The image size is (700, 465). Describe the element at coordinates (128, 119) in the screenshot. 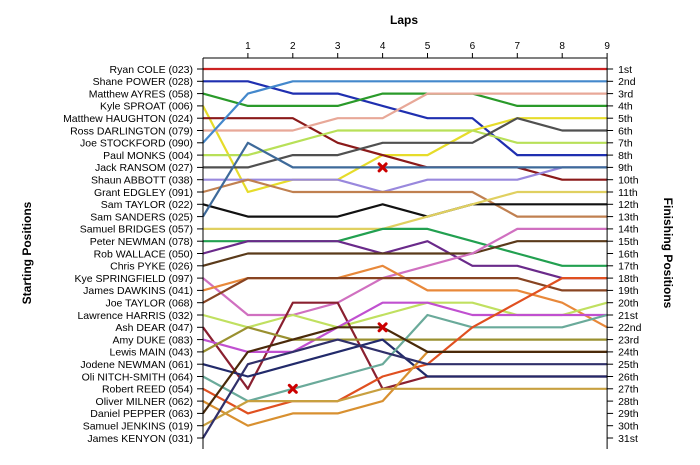

I see `starting-position-label: Matthew HAUGHTON (024)` at that location.